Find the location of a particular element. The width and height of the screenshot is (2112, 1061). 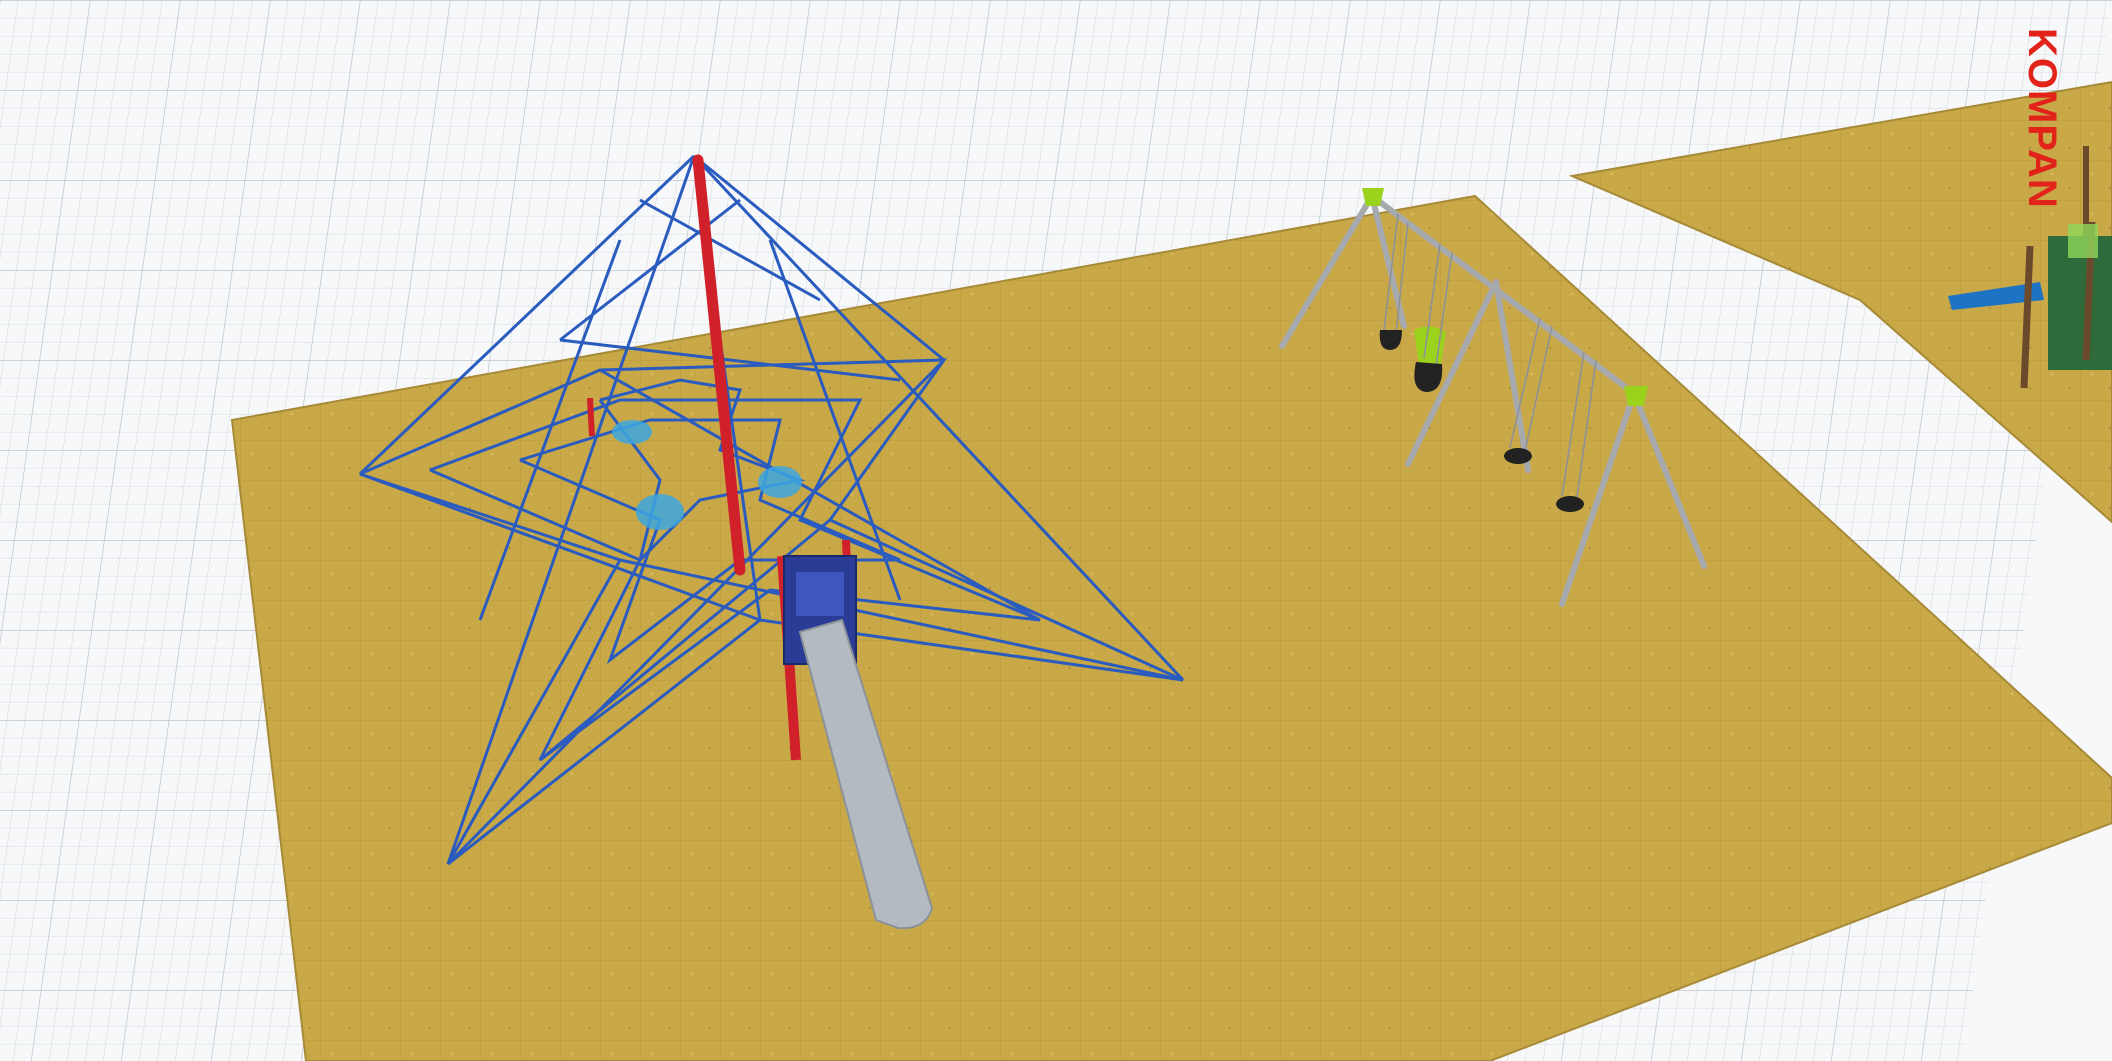

net-side-post is located at coordinates (591, 417).